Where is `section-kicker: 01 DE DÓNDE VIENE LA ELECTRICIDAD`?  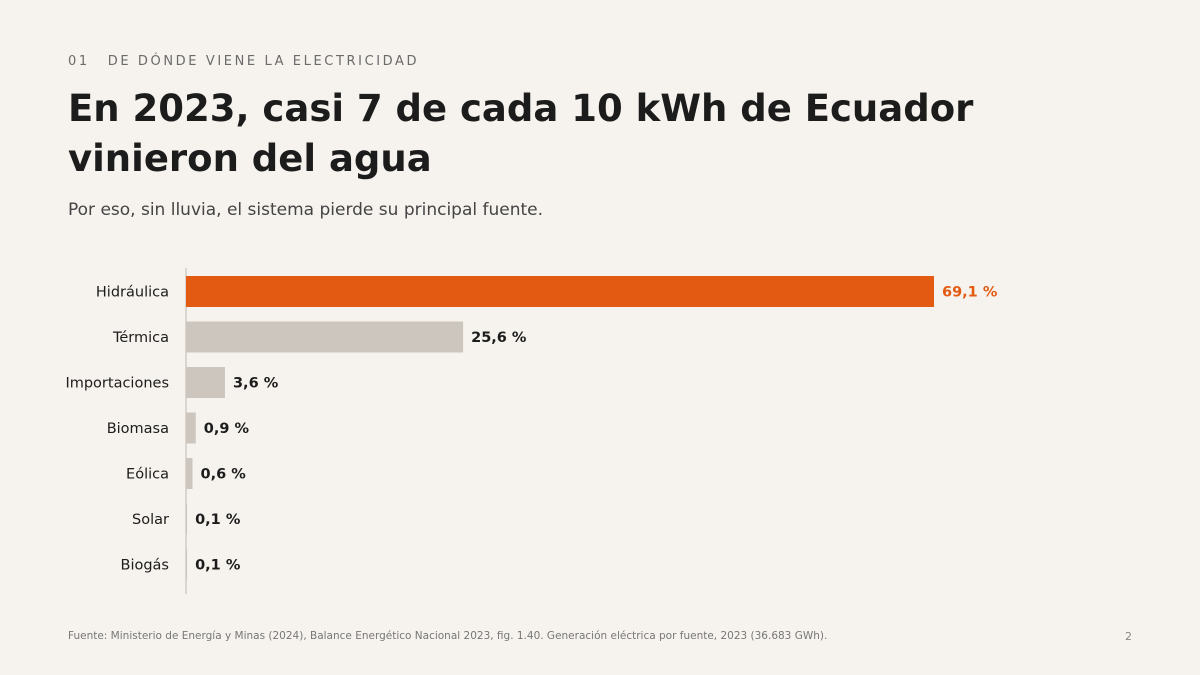
section-kicker: 01 DE DÓNDE VIENE LA ELECTRICIDAD is located at coordinates (243, 61).